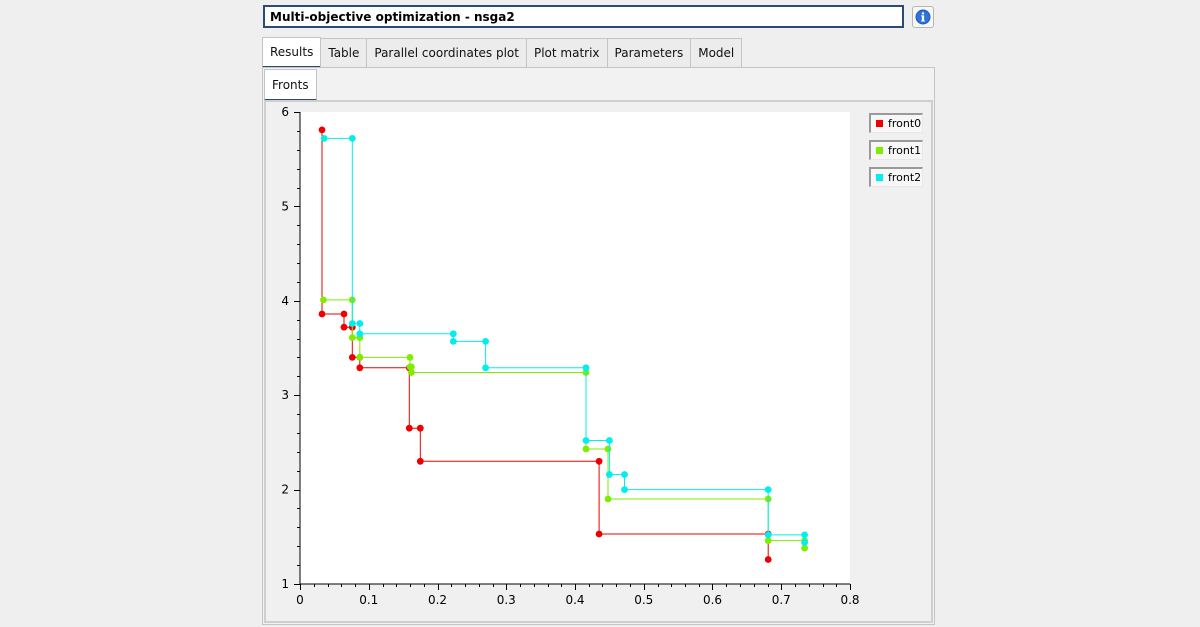 This screenshot has height=627, width=1200. What do you see at coordinates (506, 600) in the screenshot?
I see `x-tick-label: 0.3` at bounding box center [506, 600].